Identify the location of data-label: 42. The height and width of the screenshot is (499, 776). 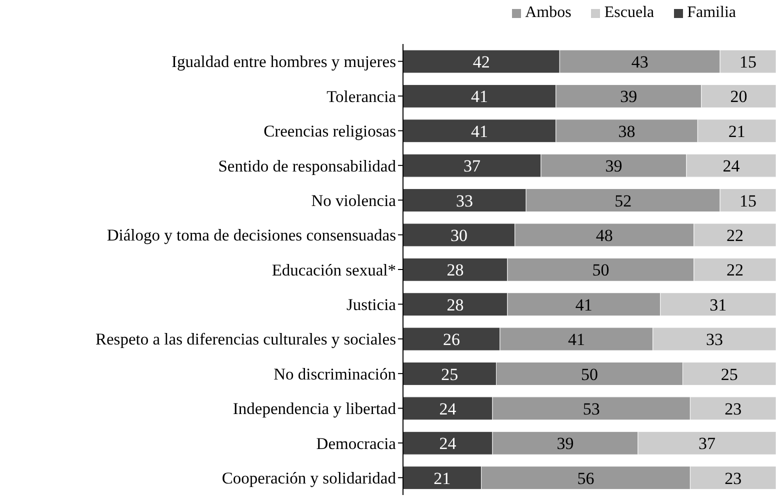
(481, 62).